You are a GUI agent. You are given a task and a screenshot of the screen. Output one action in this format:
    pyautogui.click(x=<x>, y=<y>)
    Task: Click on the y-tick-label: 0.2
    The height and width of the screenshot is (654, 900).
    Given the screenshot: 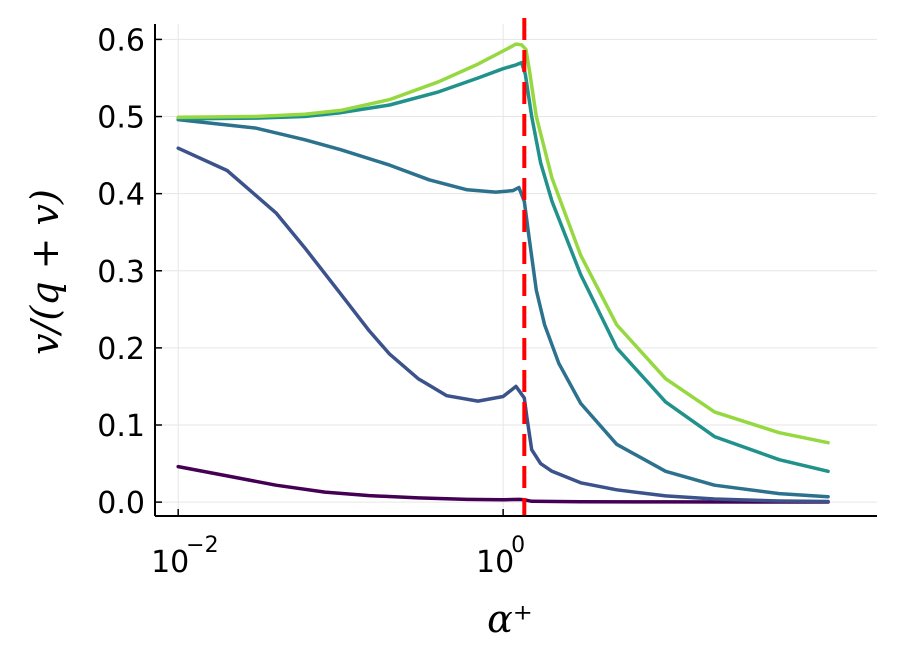 What is the action you would take?
    pyautogui.click(x=121, y=349)
    